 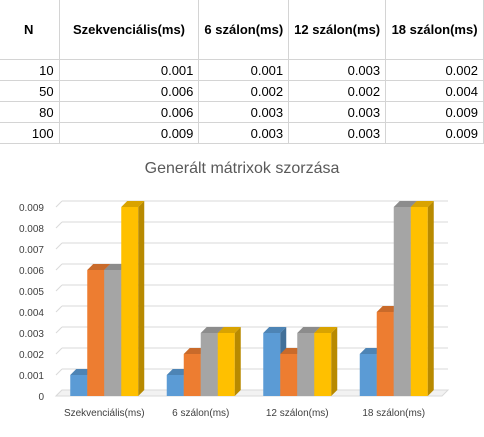 What do you see at coordinates (31, 208) in the screenshot?
I see `y-tick-label: 0.009` at bounding box center [31, 208].